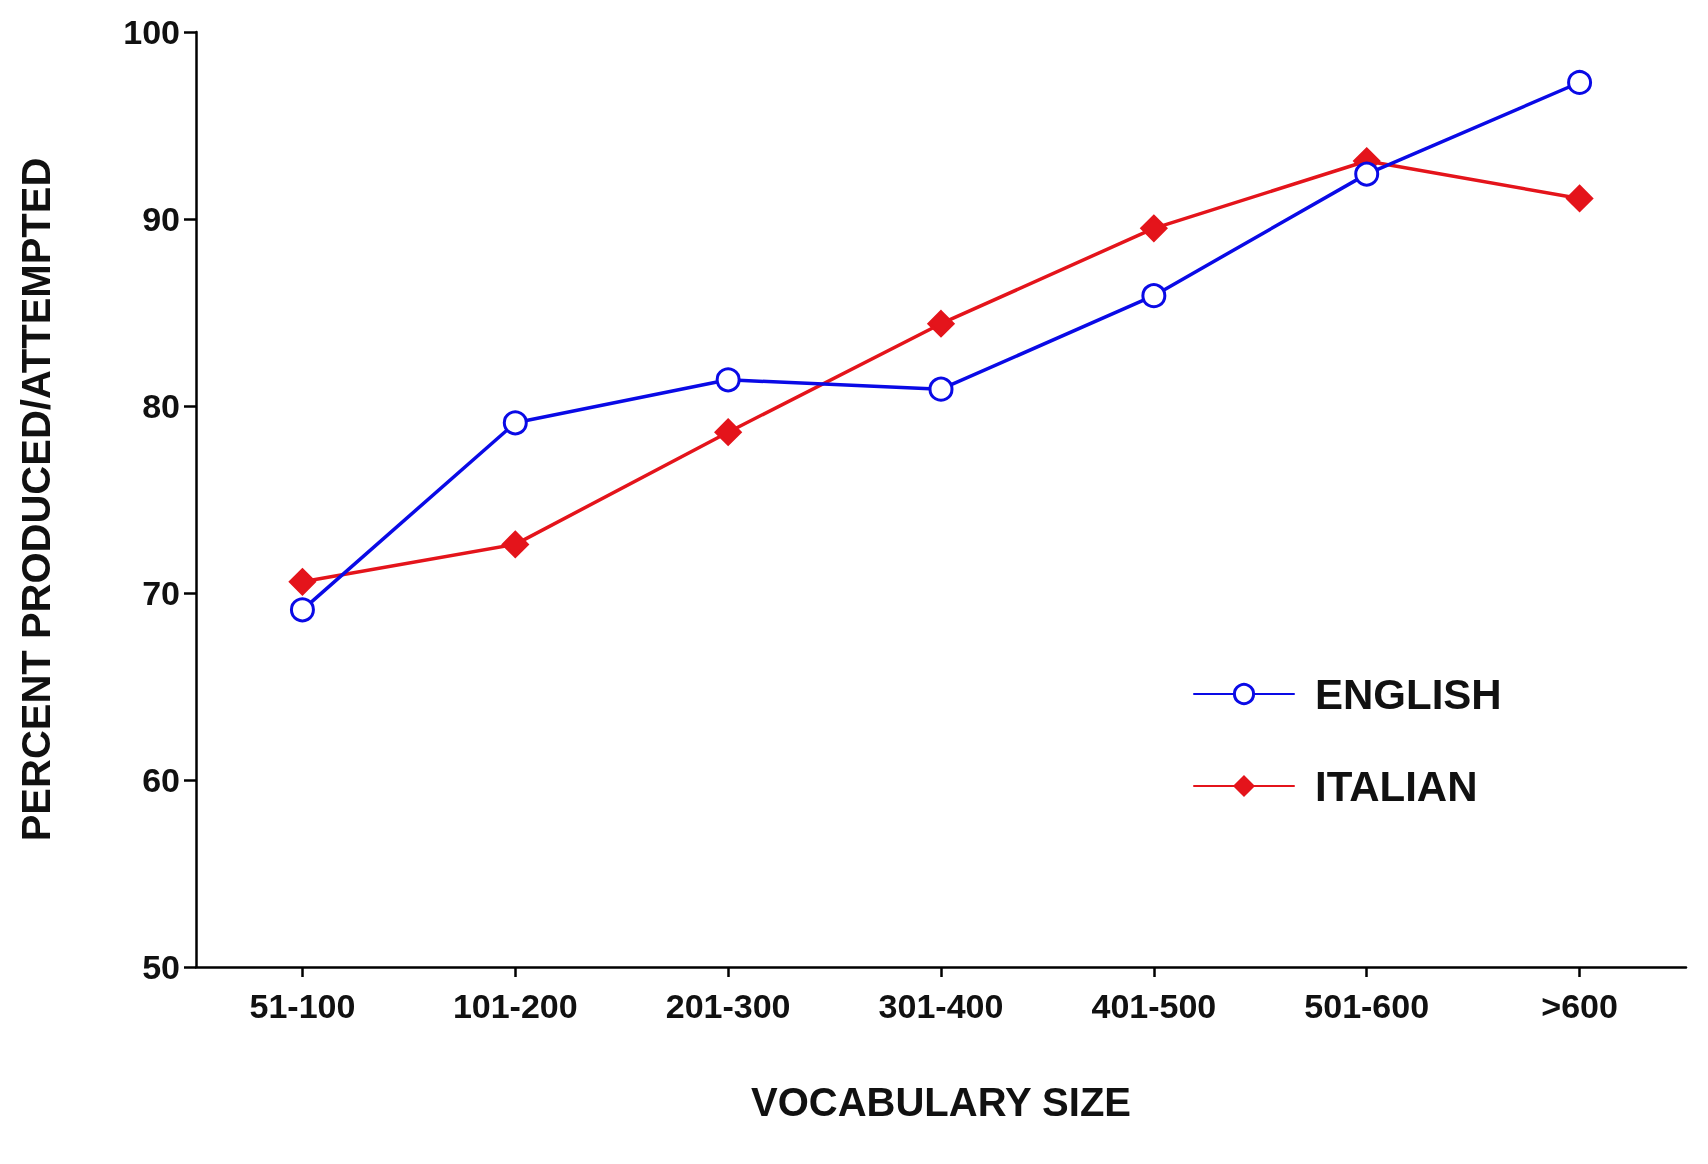  What do you see at coordinates (1408, 694) in the screenshot?
I see `legend-label: ENGLISH` at bounding box center [1408, 694].